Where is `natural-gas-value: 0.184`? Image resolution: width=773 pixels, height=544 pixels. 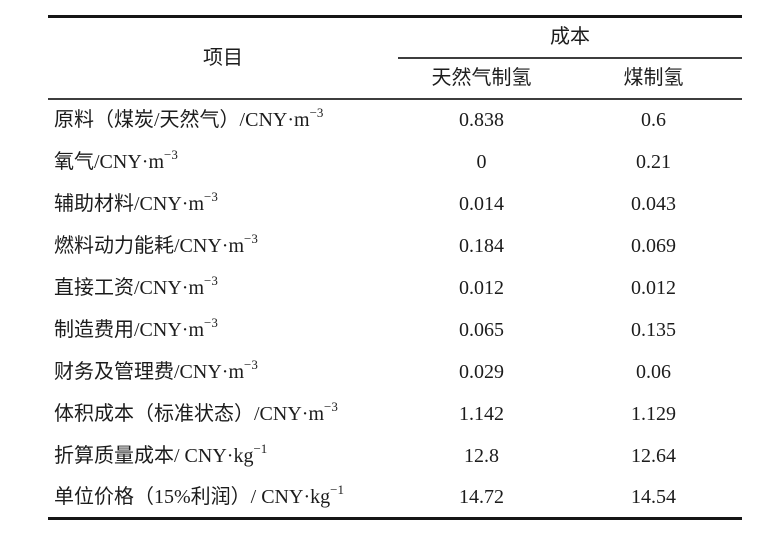 natural-gas-value: 0.184 is located at coordinates (481, 245).